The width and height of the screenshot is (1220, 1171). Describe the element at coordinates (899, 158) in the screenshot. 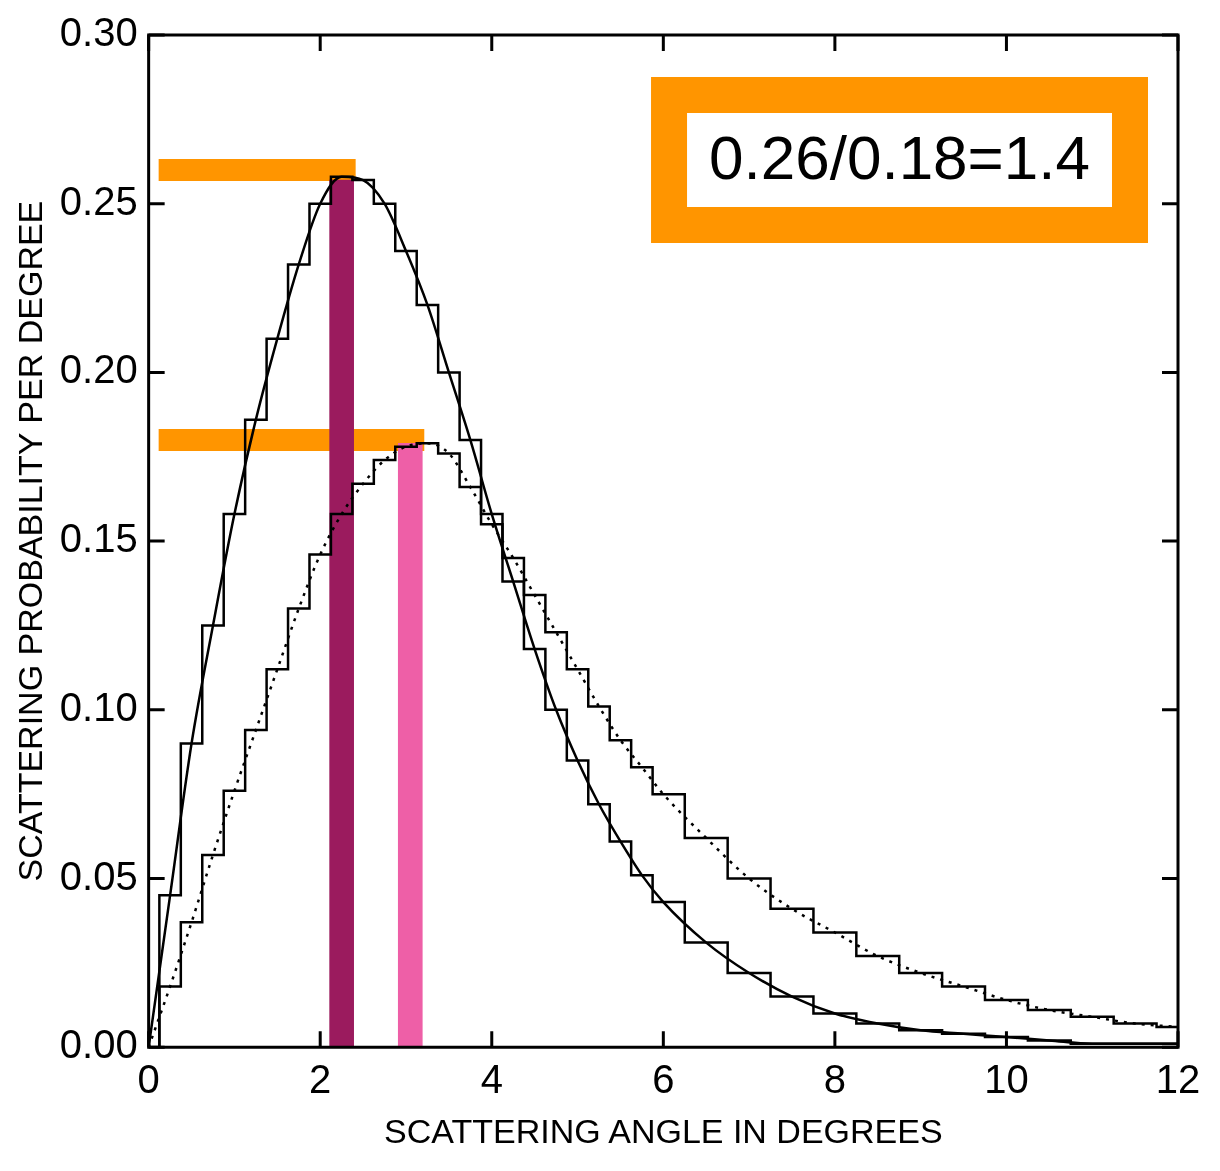

I see `annotation: 0.26/0.18=1.4` at that location.